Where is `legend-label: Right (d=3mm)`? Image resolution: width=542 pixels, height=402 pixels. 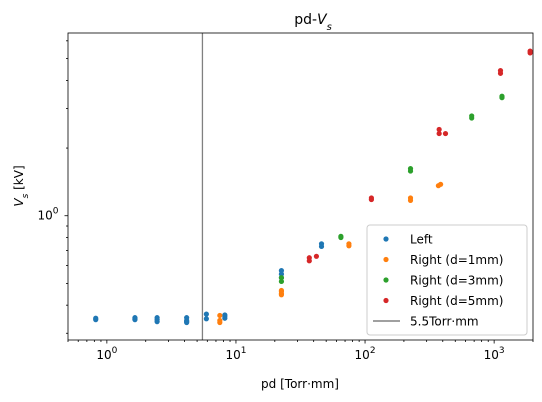
legend-label: Right (d=3mm) is located at coordinates (456, 281).